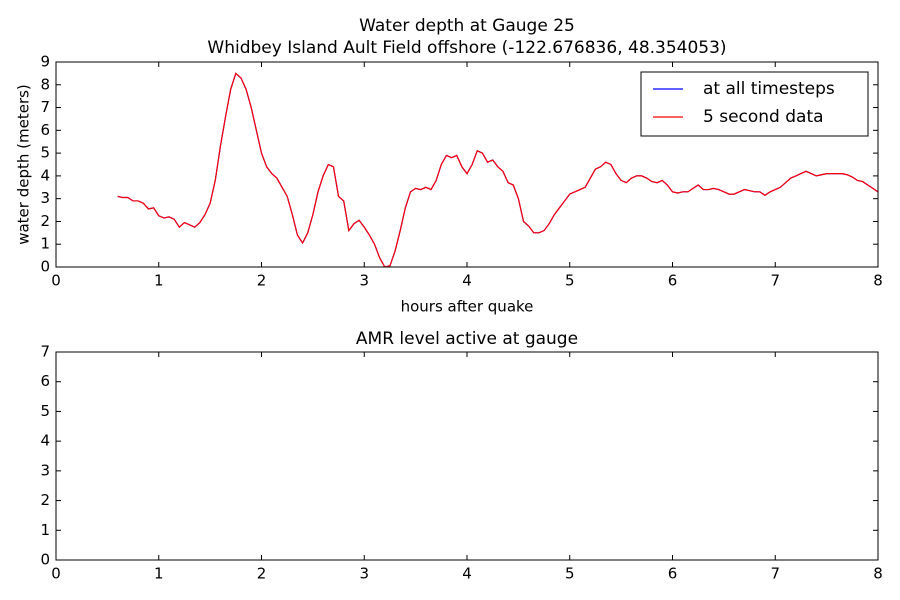  What do you see at coordinates (467, 339) in the screenshot?
I see `chart-title: AMR level active at gauge` at bounding box center [467, 339].